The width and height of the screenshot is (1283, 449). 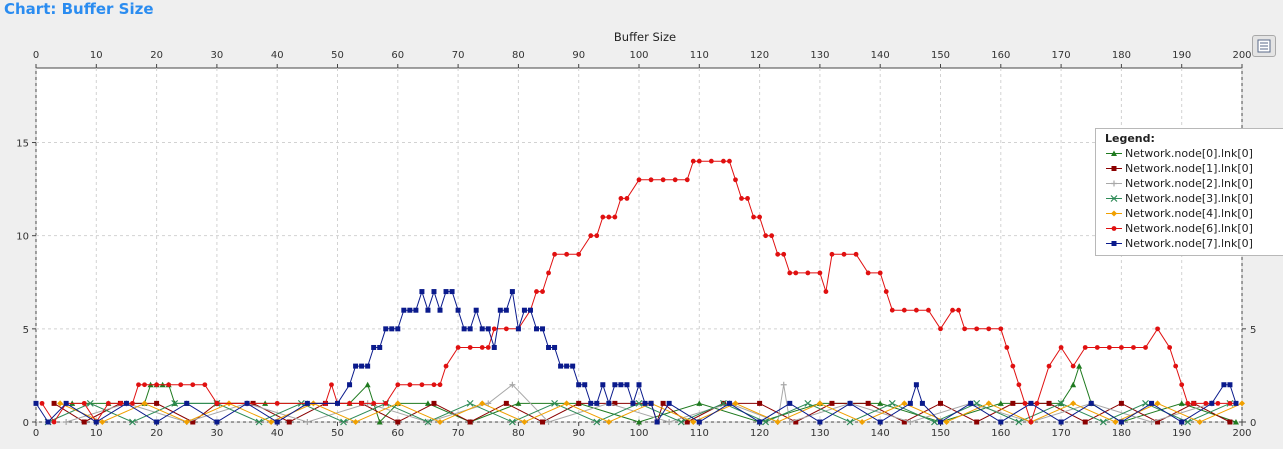 What do you see at coordinates (1241, 433) in the screenshot?
I see `x-tick-label: 200` at bounding box center [1241, 433].